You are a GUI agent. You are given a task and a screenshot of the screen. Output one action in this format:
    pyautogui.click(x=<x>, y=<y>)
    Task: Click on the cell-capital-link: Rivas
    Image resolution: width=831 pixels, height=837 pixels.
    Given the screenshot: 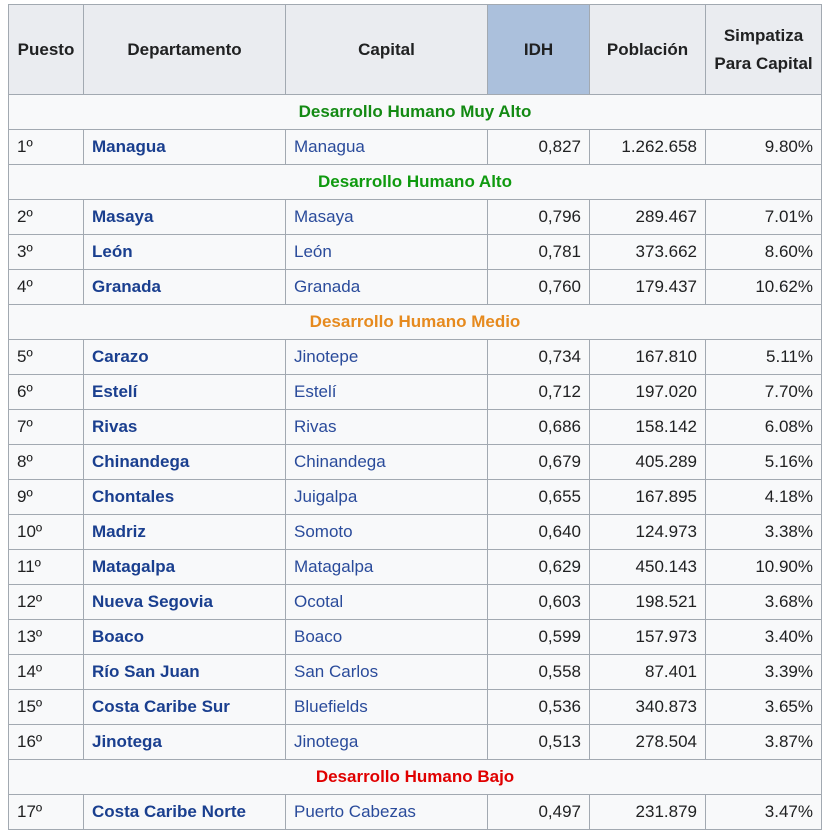 What is the action you would take?
    pyautogui.click(x=386, y=427)
    